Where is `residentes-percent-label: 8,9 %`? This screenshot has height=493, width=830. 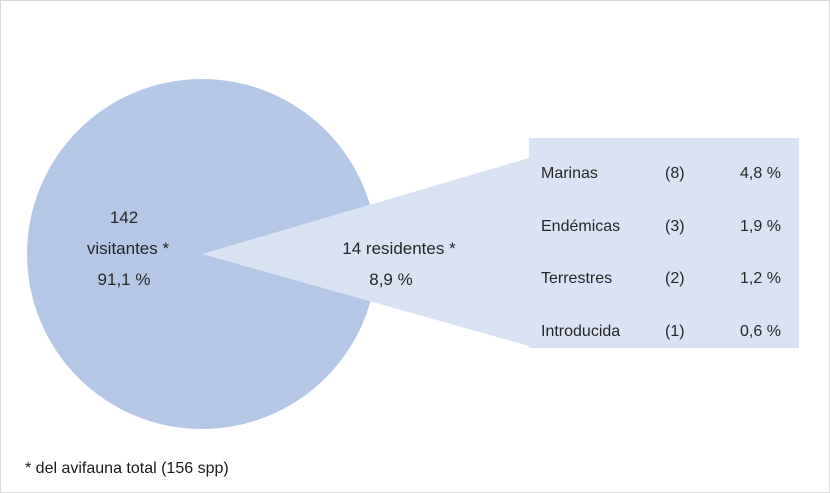 residentes-percent-label: 8,9 % is located at coordinates (390, 279).